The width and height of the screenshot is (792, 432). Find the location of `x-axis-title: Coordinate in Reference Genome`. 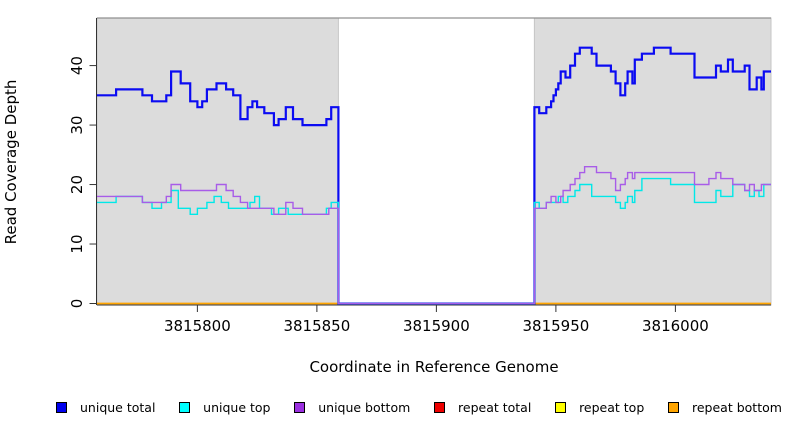

x-axis-title: Coordinate in Reference Genome is located at coordinates (434, 367).